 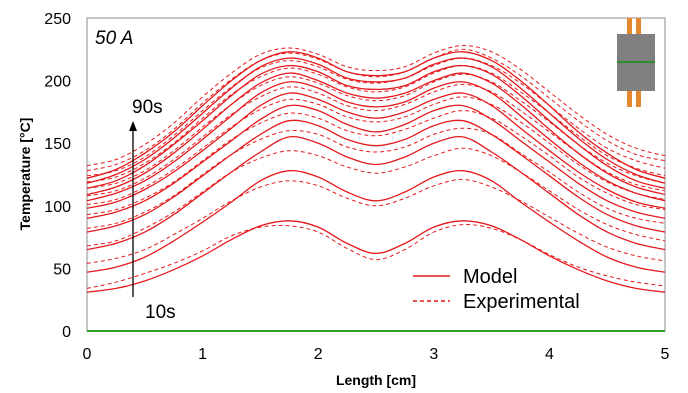 I want to click on y-tick-label: 250, so click(x=57, y=19).